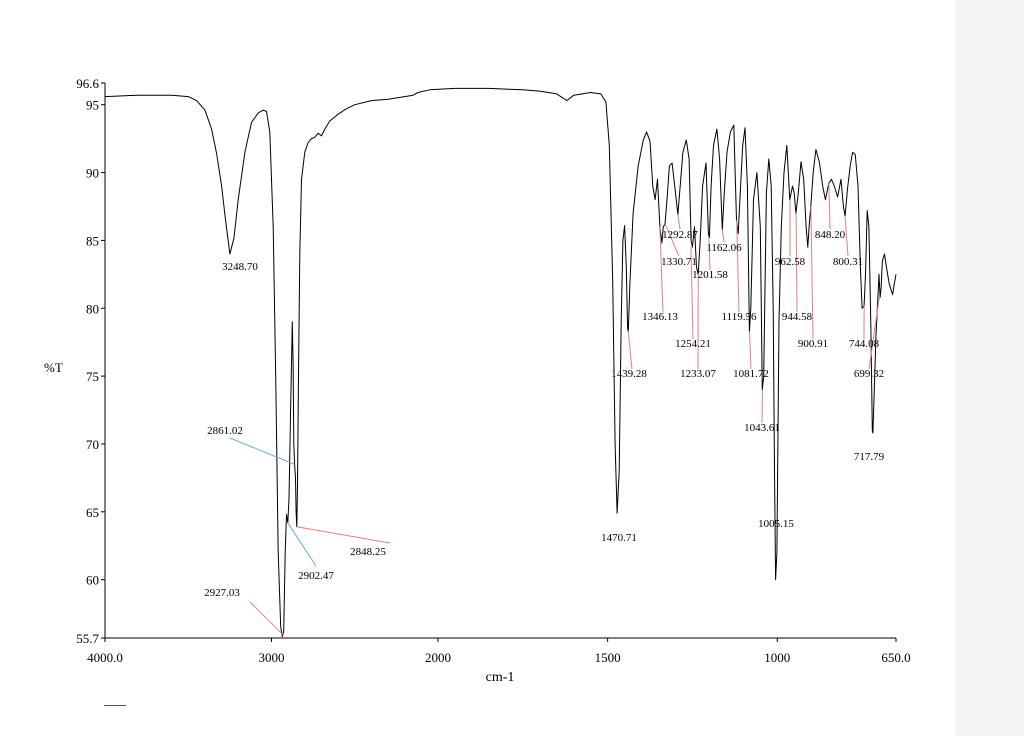 The width and height of the screenshot is (1024, 736). I want to click on peak-label: 1005.15, so click(776, 524).